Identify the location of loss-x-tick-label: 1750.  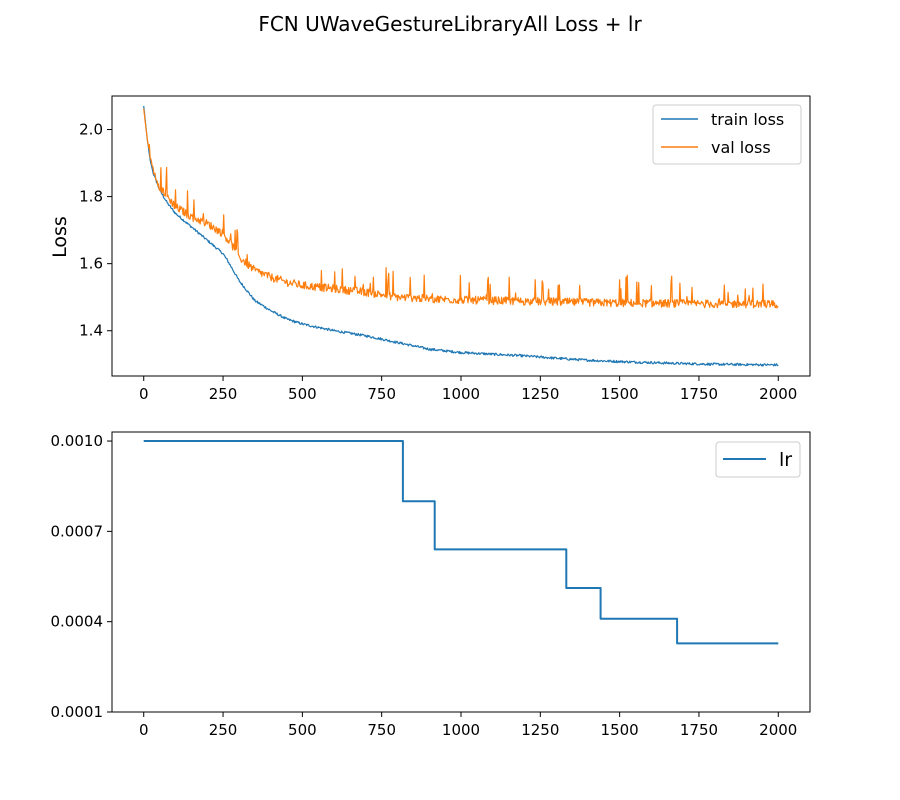
(699, 394).